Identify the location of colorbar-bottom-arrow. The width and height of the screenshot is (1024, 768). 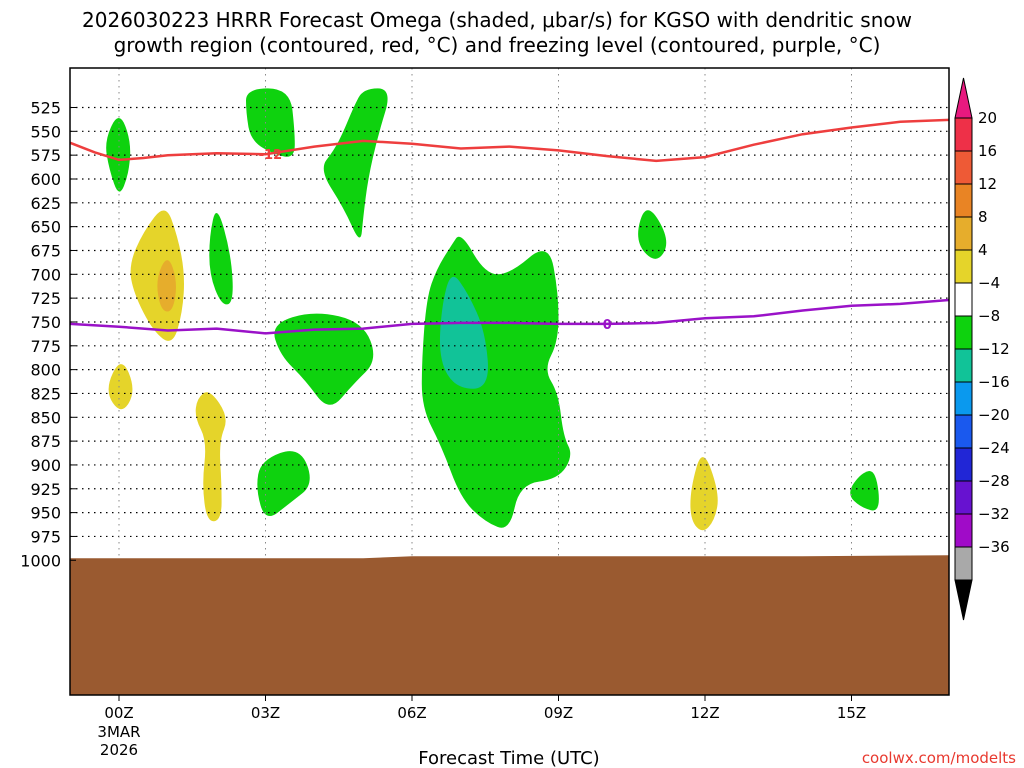
(963, 600).